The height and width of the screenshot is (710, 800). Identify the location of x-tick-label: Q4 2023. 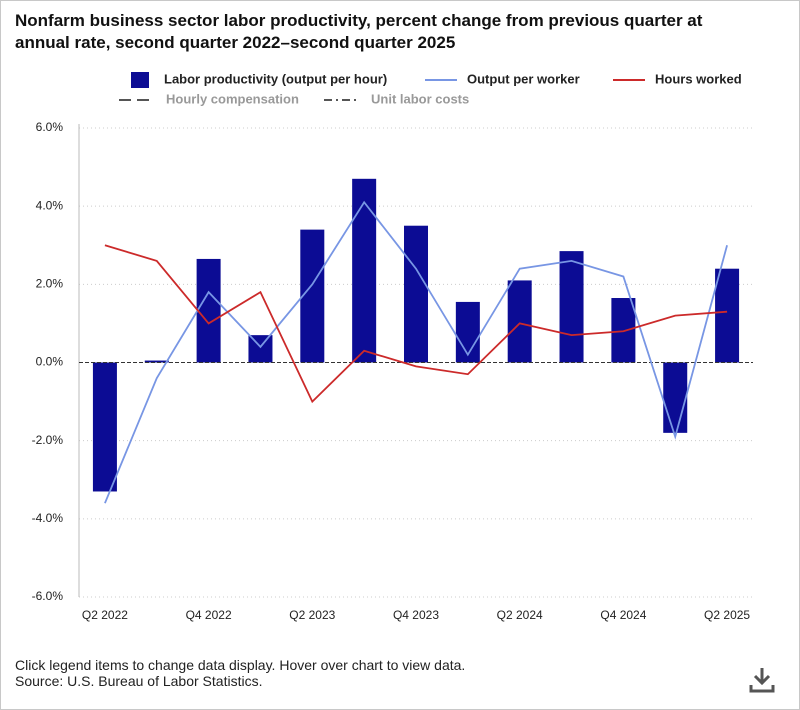
(416, 615).